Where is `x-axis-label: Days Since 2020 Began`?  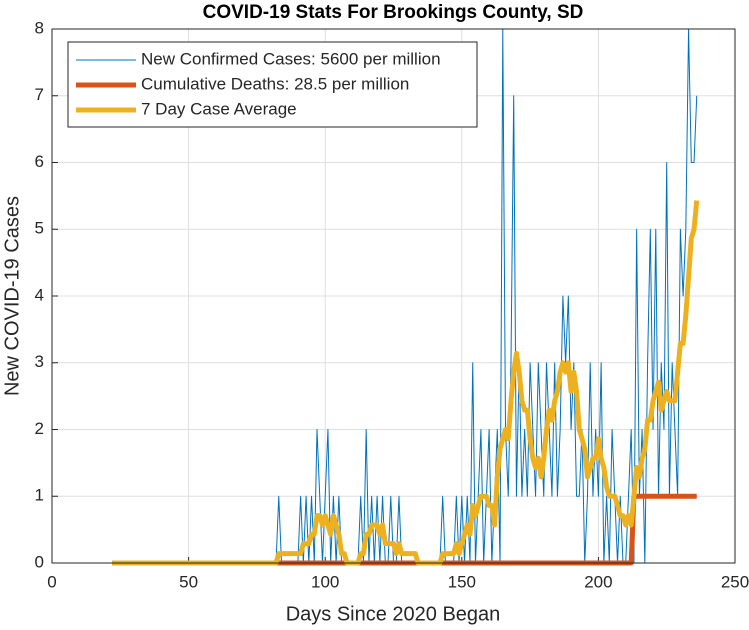 x-axis-label: Days Since 2020 Began is located at coordinates (393, 614).